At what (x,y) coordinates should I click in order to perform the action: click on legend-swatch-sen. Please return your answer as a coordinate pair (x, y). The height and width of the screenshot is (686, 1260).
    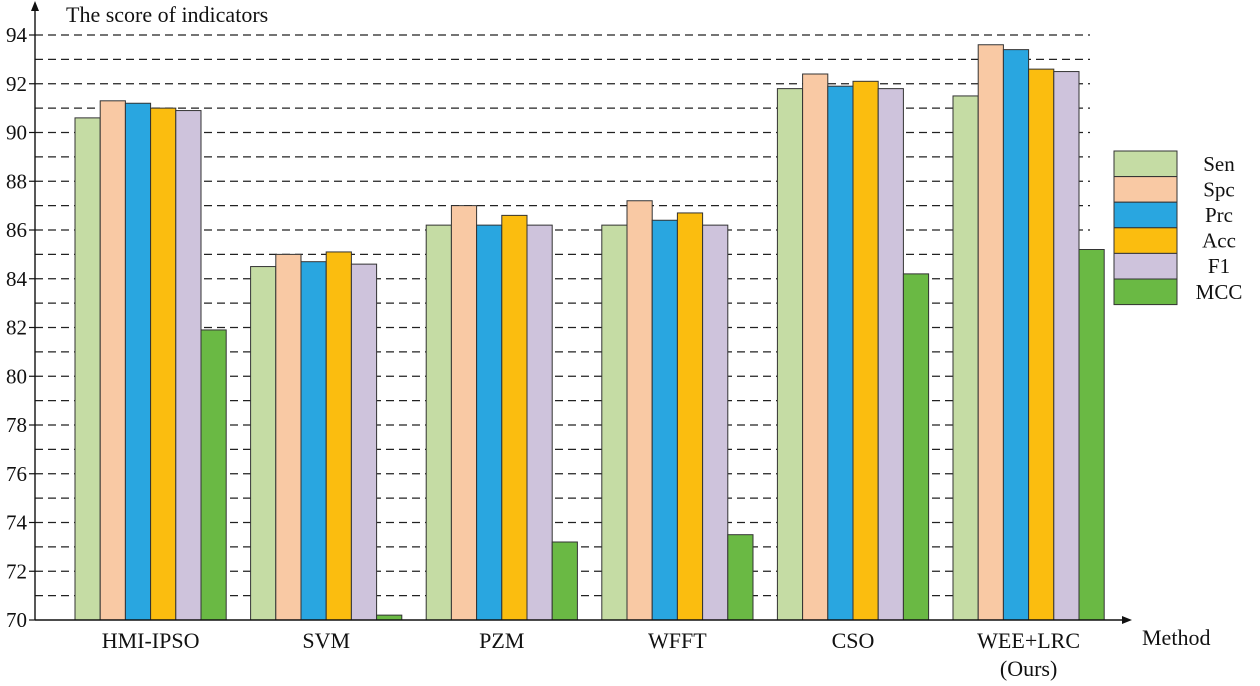
    Looking at the image, I should click on (1145, 164).